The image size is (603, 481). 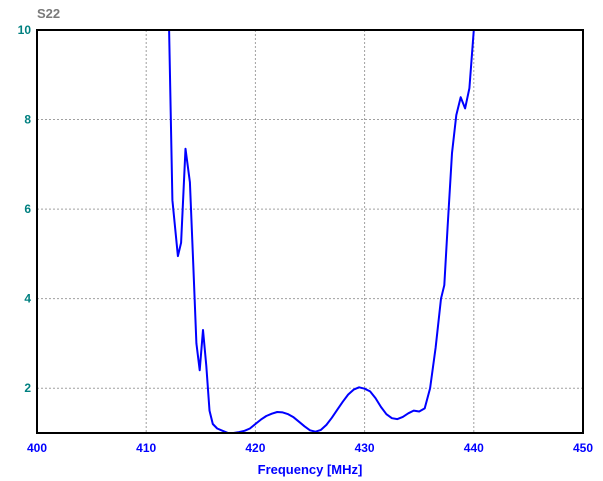 What do you see at coordinates (583, 448) in the screenshot?
I see `x-tick-label: 450` at bounding box center [583, 448].